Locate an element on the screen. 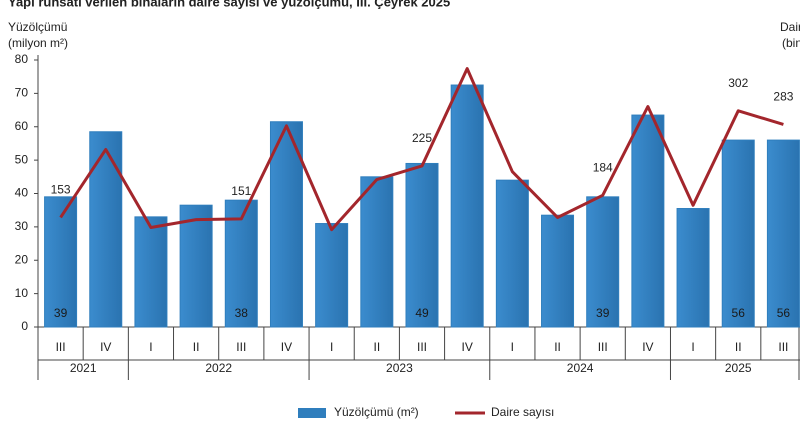 The height and width of the screenshot is (421, 800). line-value-label: 302 is located at coordinates (738, 83).